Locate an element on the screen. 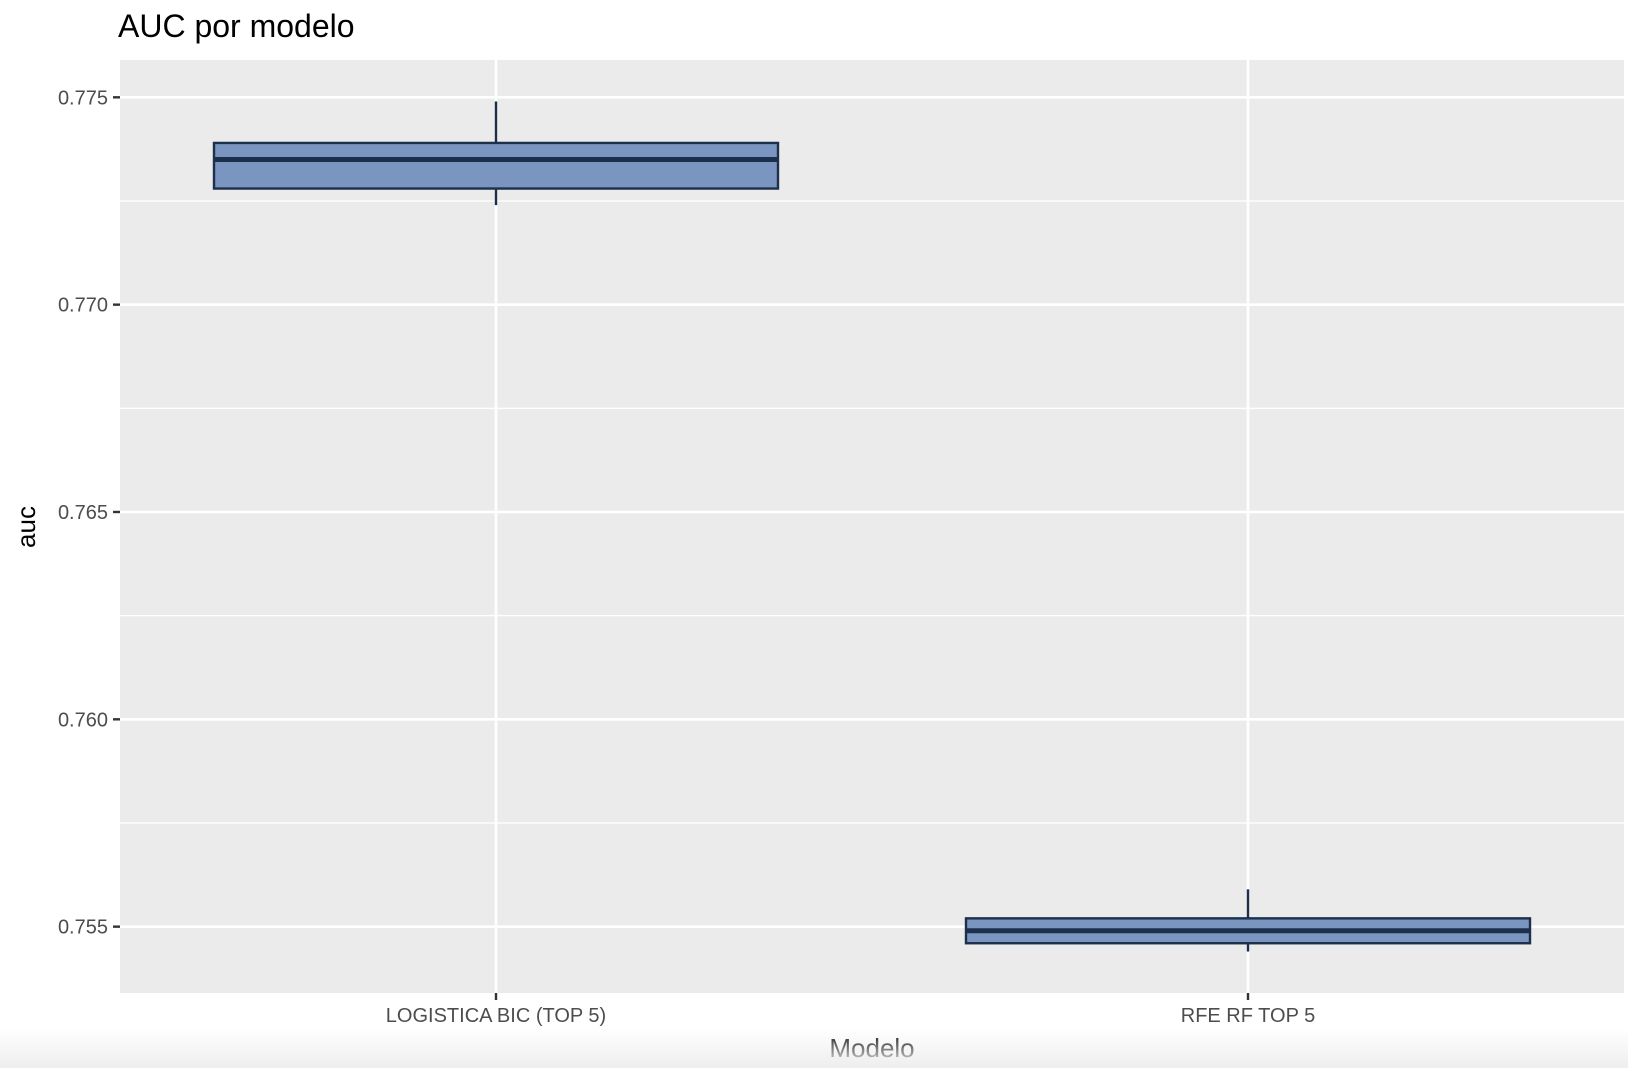  x-tick-label: RFE RF TOP 5 is located at coordinates (1248, 1016).